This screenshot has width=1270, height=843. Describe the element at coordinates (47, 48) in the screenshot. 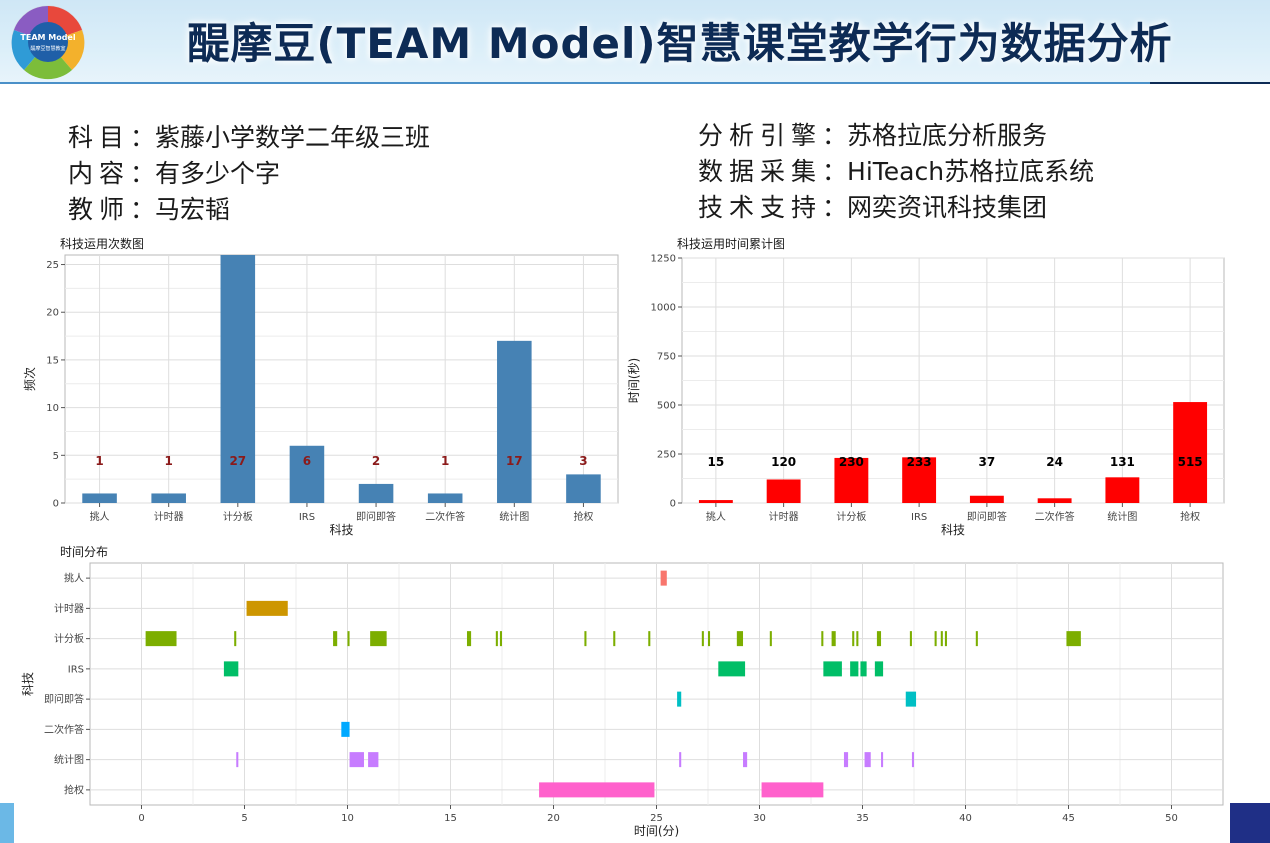

I see `logo-text-sub: 醍摩豆智慧教室` at that location.